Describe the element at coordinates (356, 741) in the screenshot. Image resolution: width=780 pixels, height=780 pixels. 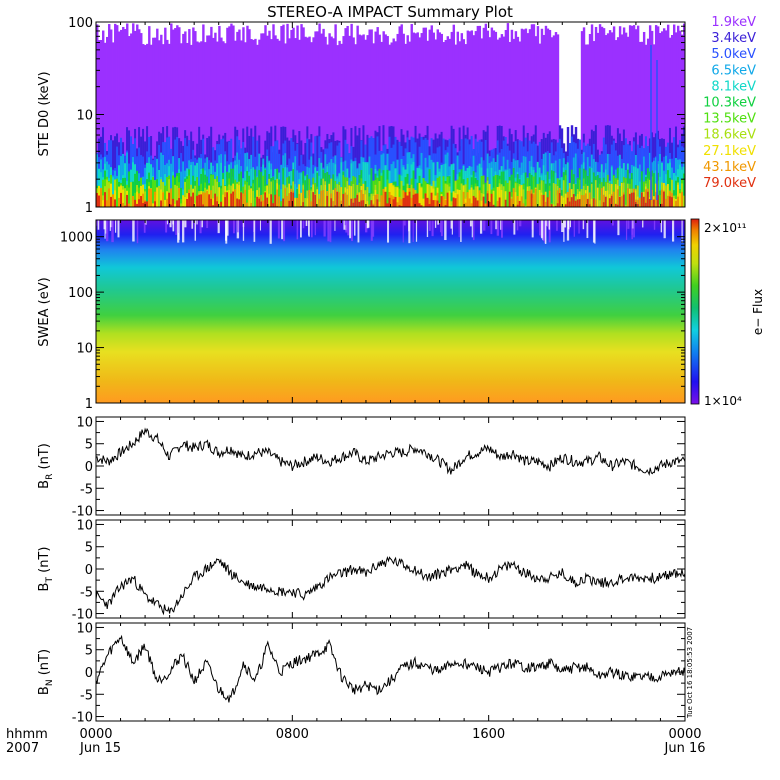
I see `time-axis-footer: hhmm 2007 0000 0800 1600 0000 Jun 15 Jun 16` at that location.